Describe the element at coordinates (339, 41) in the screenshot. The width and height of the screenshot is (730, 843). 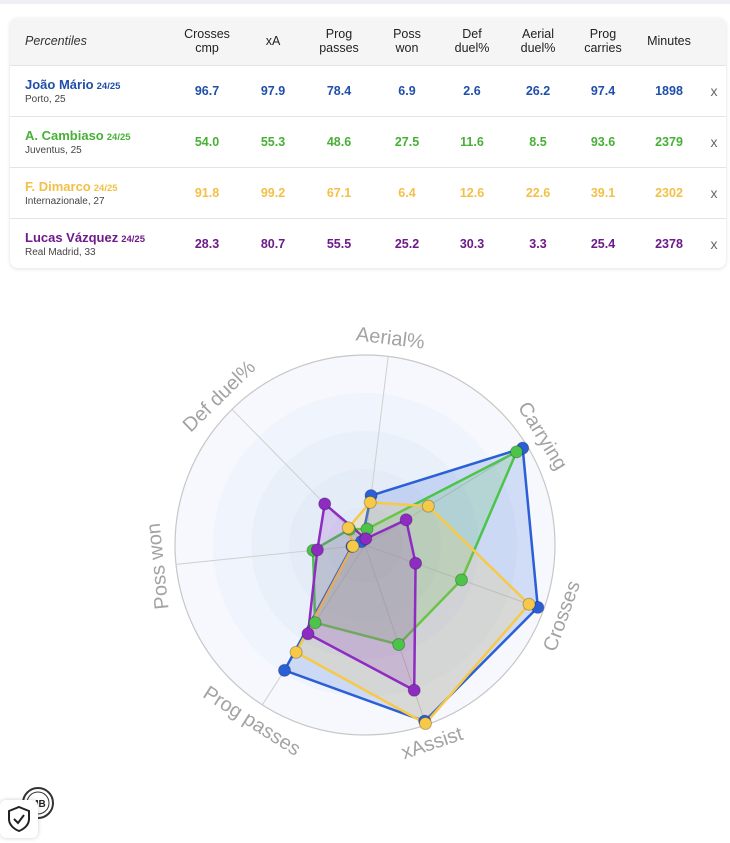
I see `column-header: Prog passes` at that location.